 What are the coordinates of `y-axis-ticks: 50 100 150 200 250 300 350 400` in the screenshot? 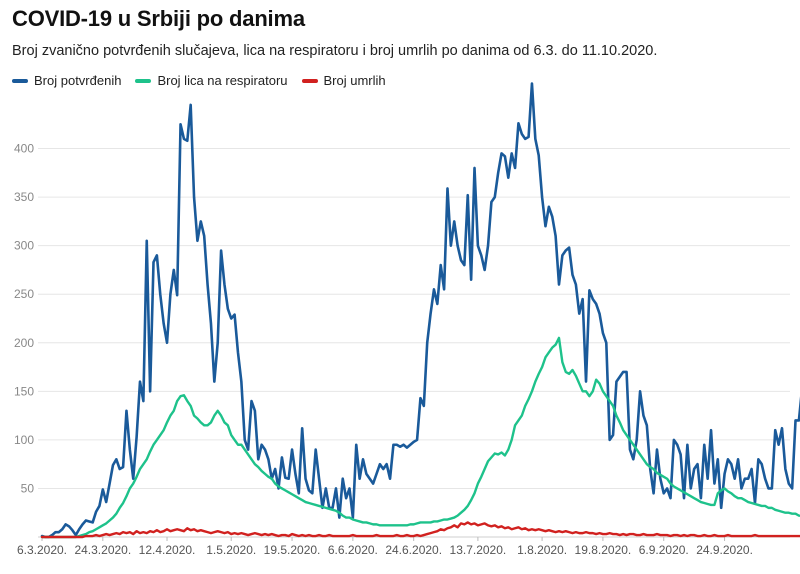 It's located at (24, 319).